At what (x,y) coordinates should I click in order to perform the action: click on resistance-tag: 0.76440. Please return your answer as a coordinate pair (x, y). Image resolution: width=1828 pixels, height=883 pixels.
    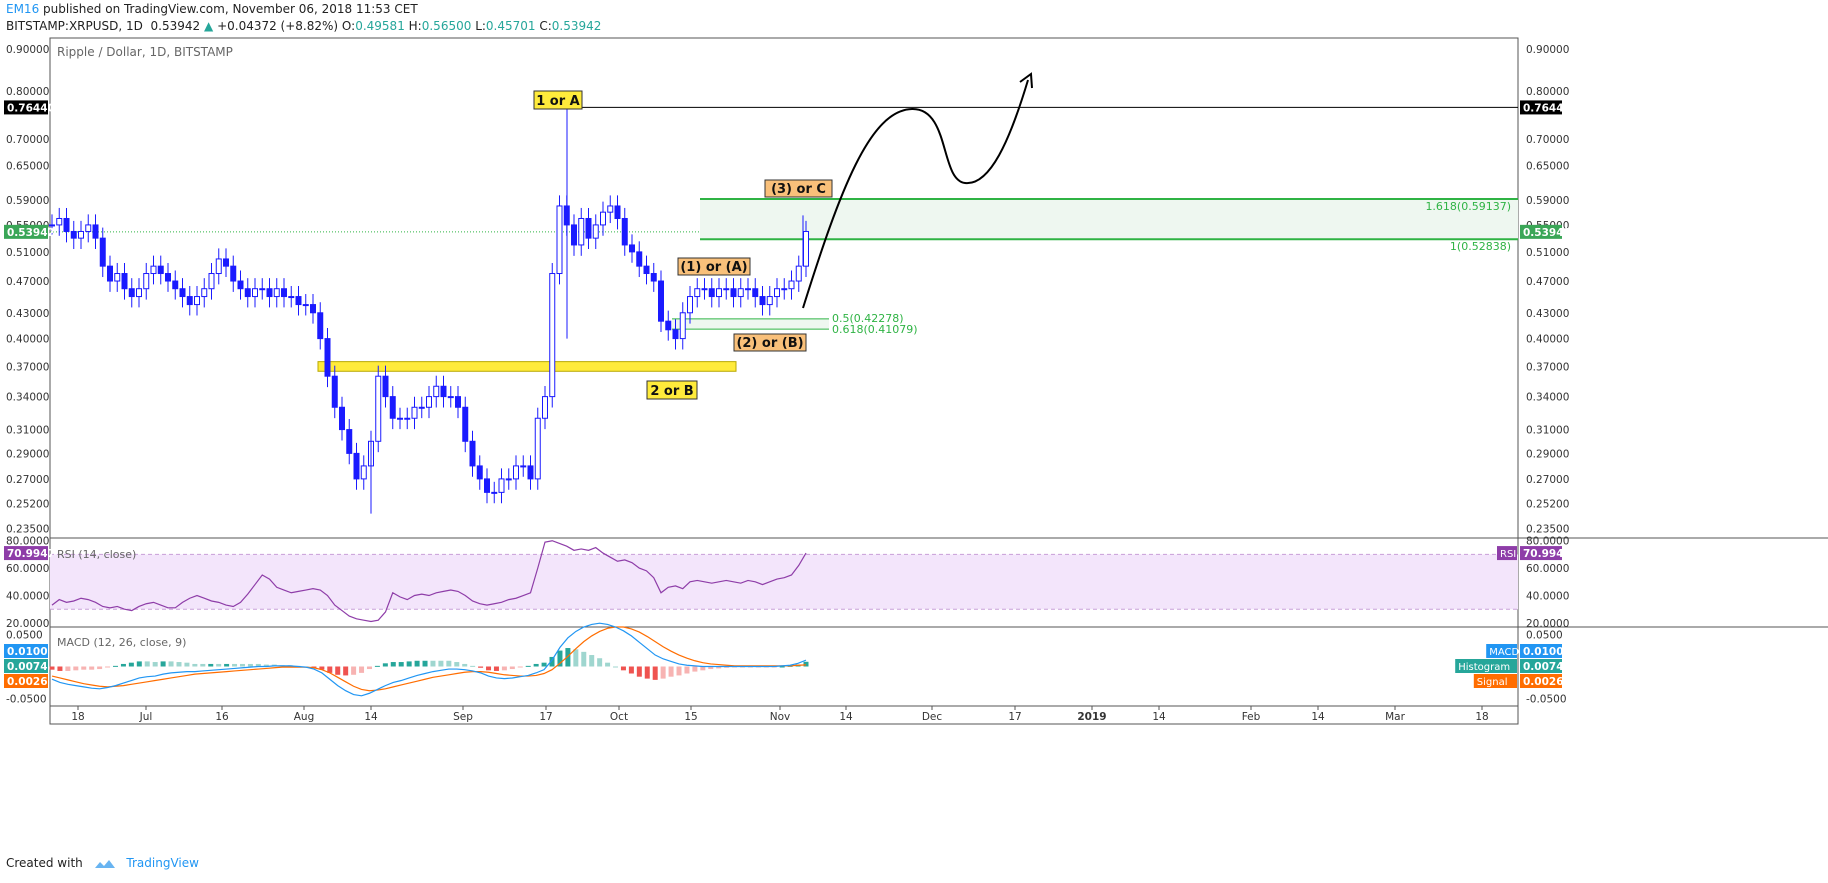
    Looking at the image, I should click on (1547, 108).